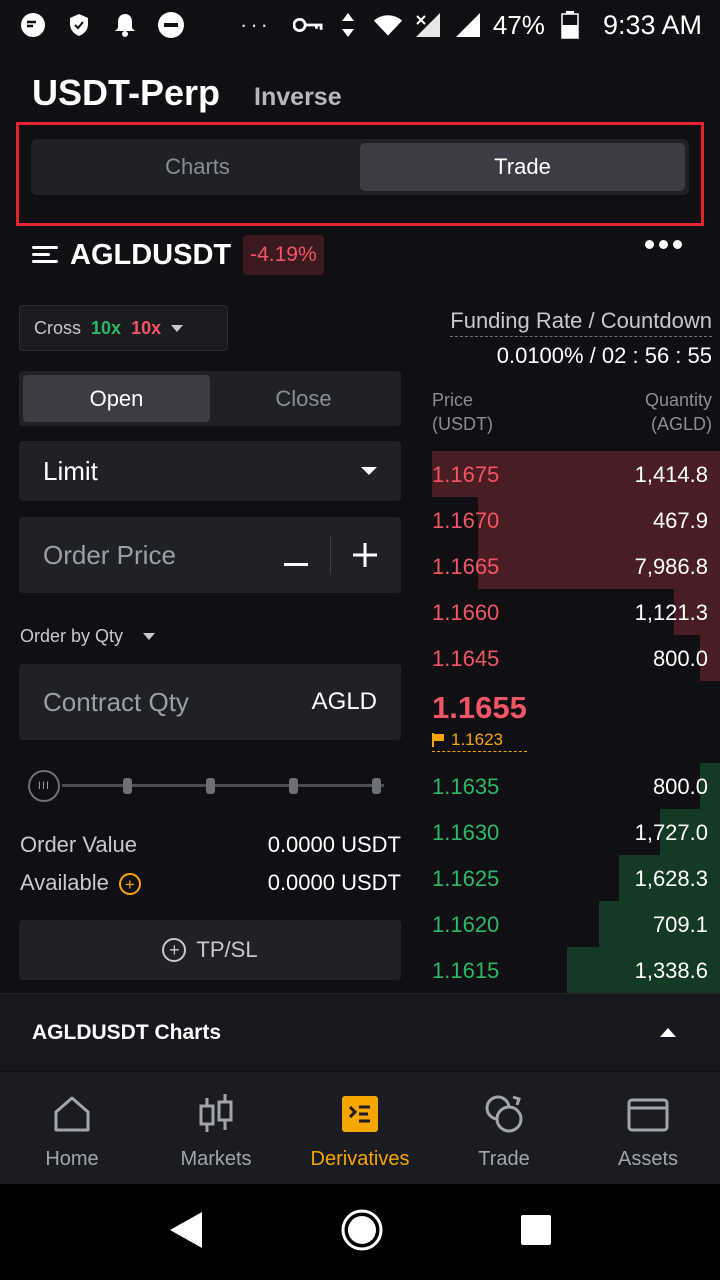  I want to click on order-value-label: Order Value, so click(78, 844).